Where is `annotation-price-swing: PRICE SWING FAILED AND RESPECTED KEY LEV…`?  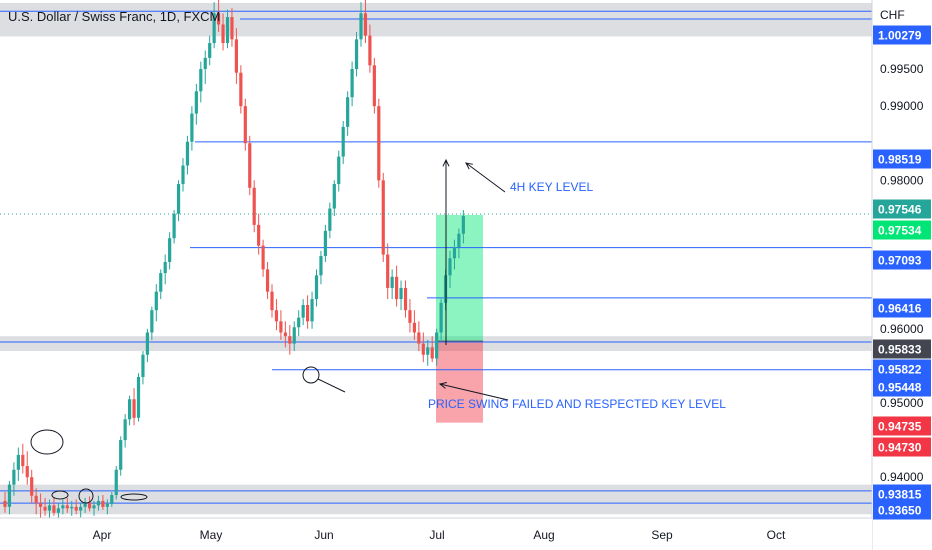 annotation-price-swing: PRICE SWING FAILED AND RESPECTED KEY LEV… is located at coordinates (577, 404).